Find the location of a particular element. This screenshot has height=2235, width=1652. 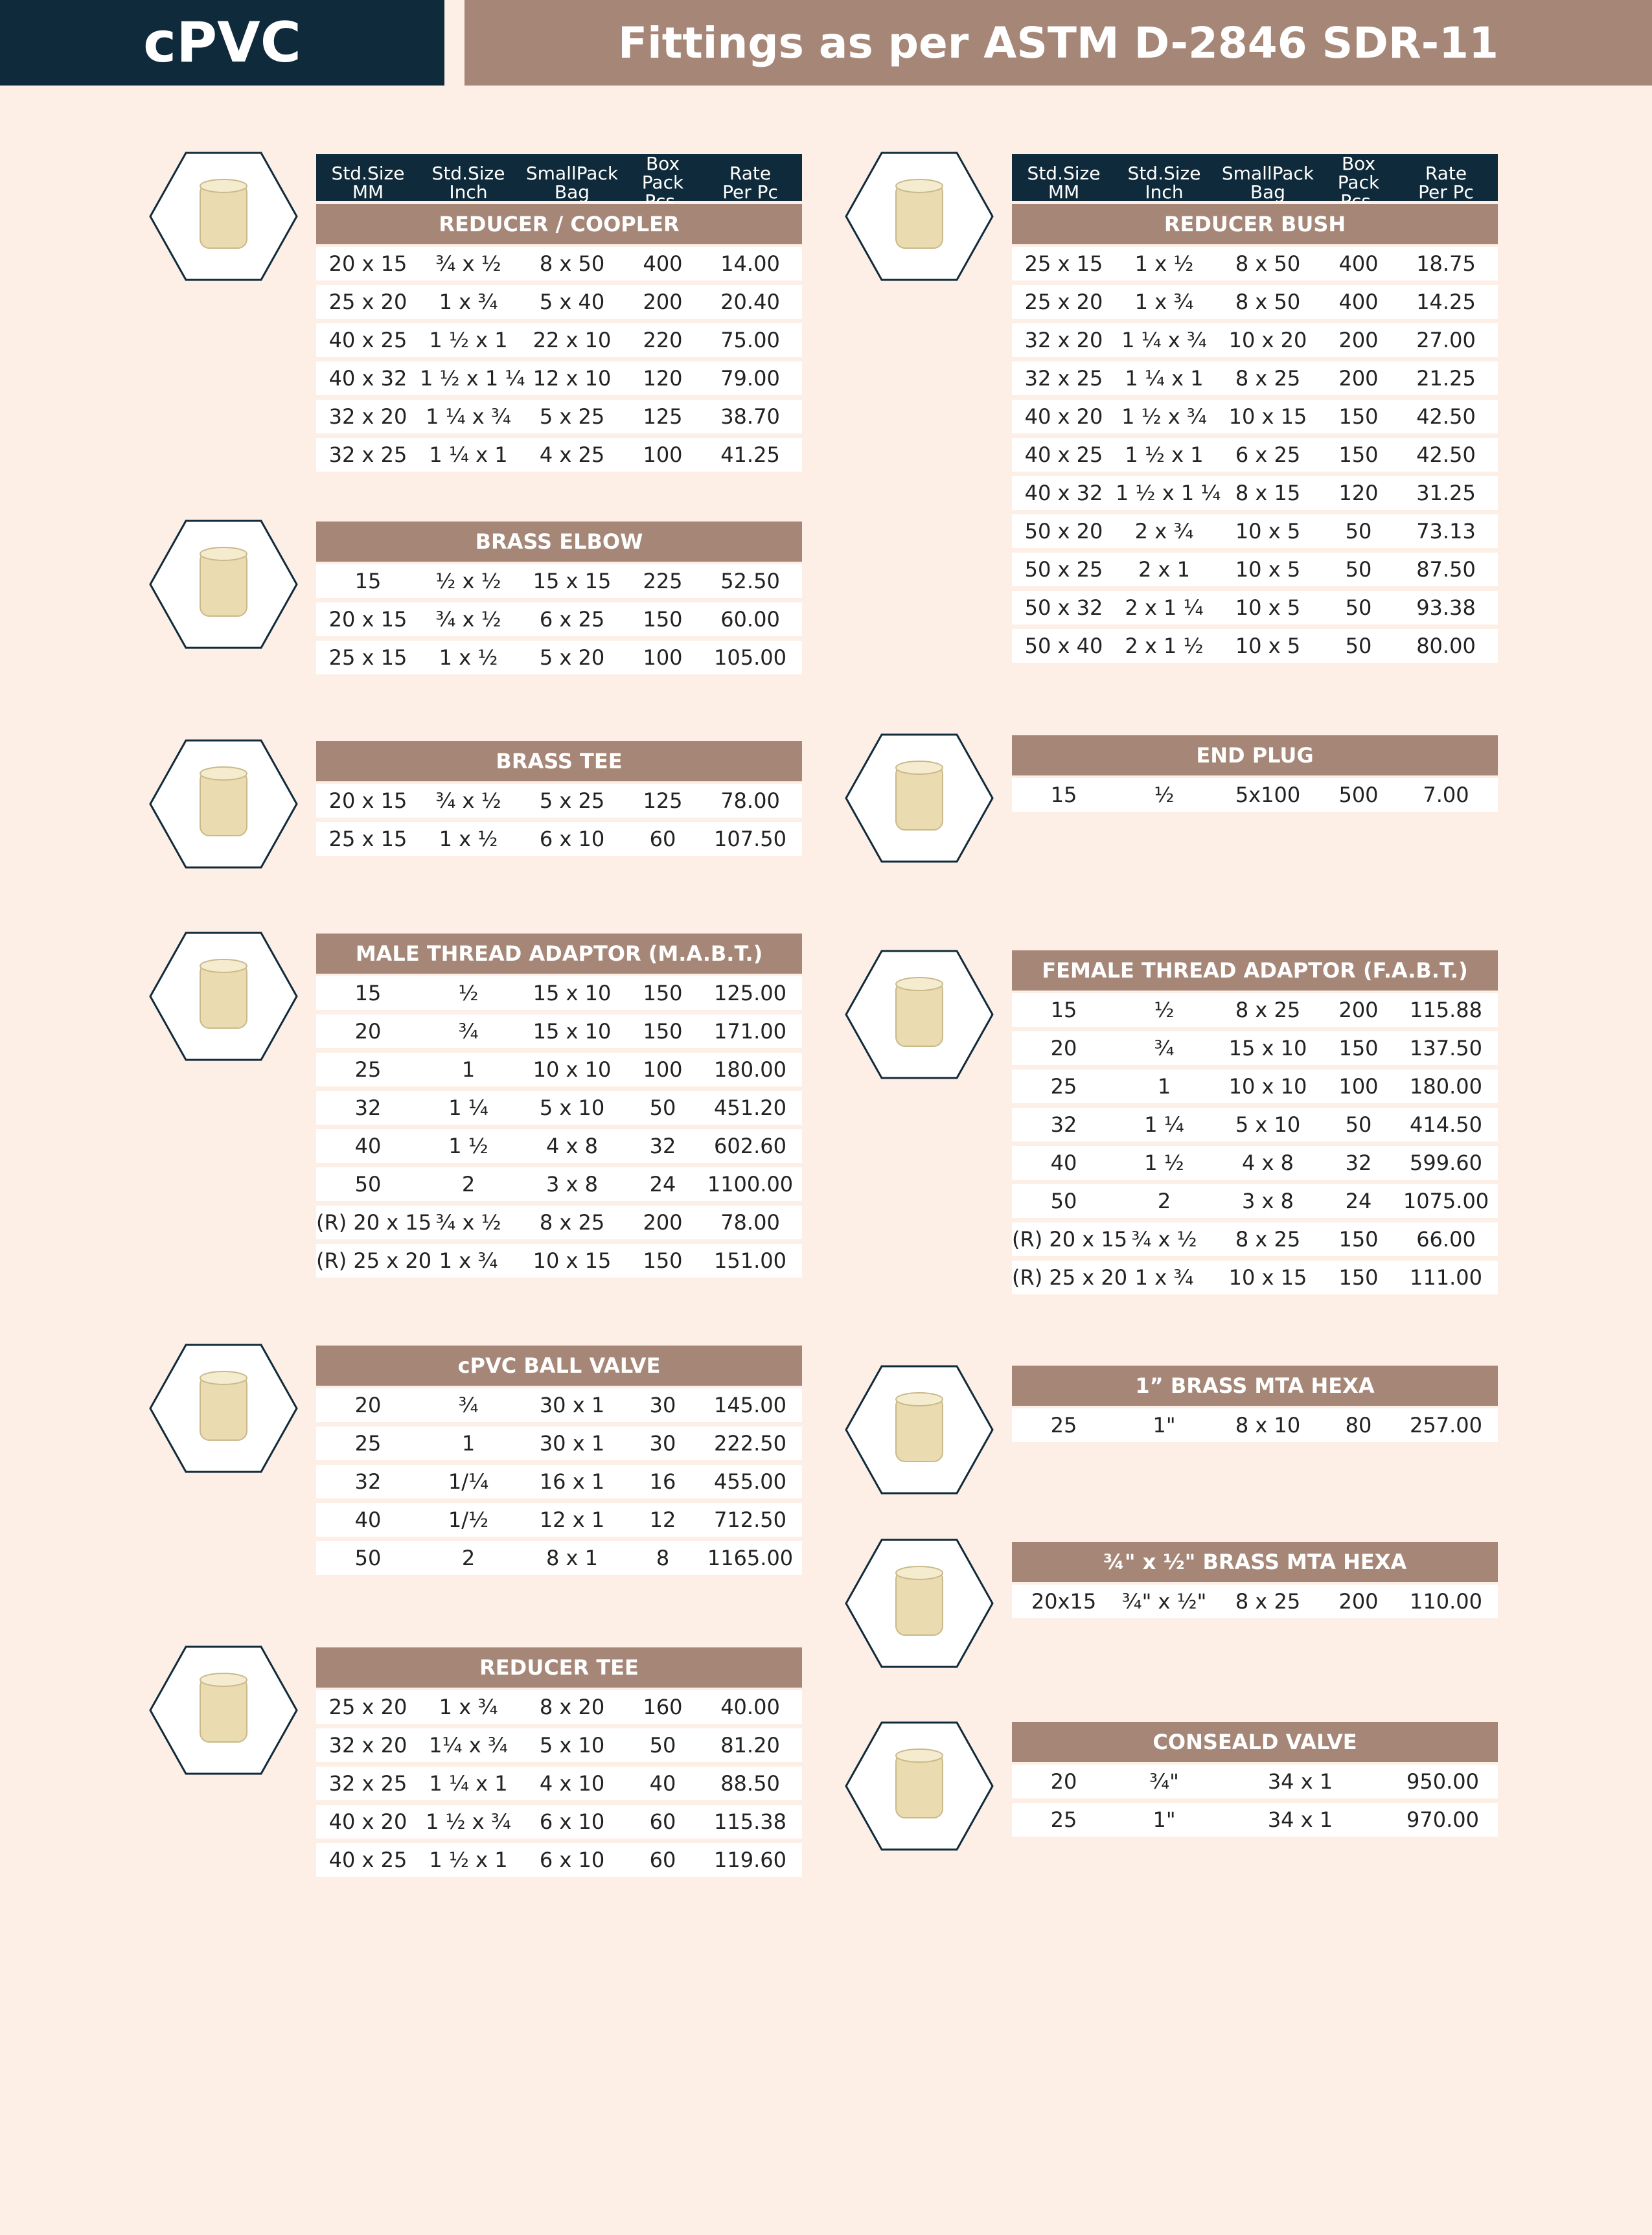

column-header-cell: SmallPack Bag is located at coordinates (1268, 182).